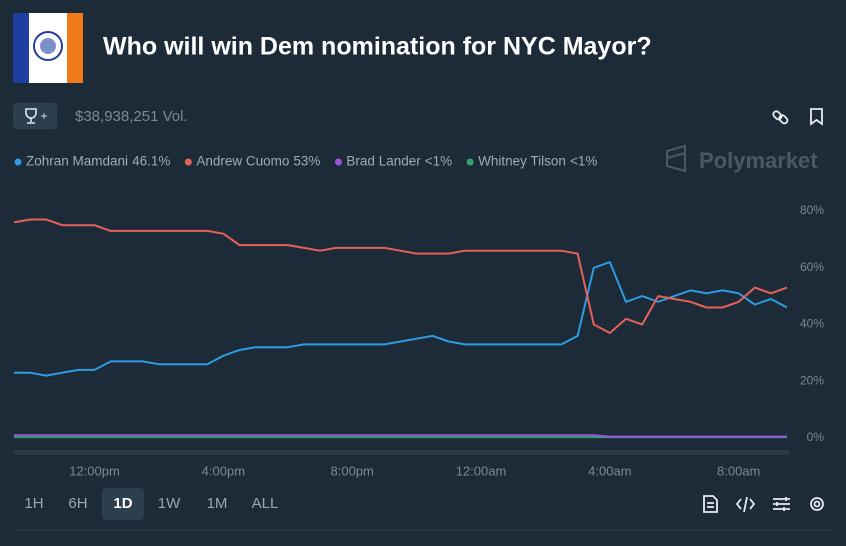  What do you see at coordinates (94, 470) in the screenshot?
I see `x-tick-label: 12:00pm` at bounding box center [94, 470].